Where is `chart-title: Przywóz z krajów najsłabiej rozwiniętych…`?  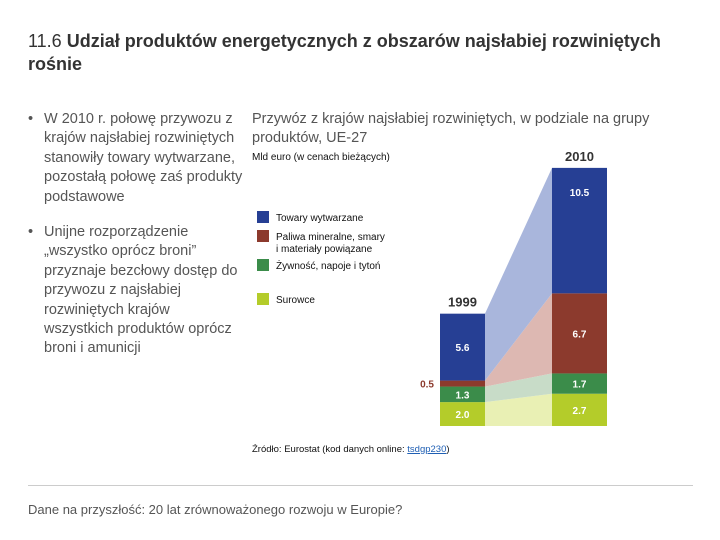 chart-title: Przywóz z krajów najsłabiej rozwiniętych… is located at coordinates (451, 129).